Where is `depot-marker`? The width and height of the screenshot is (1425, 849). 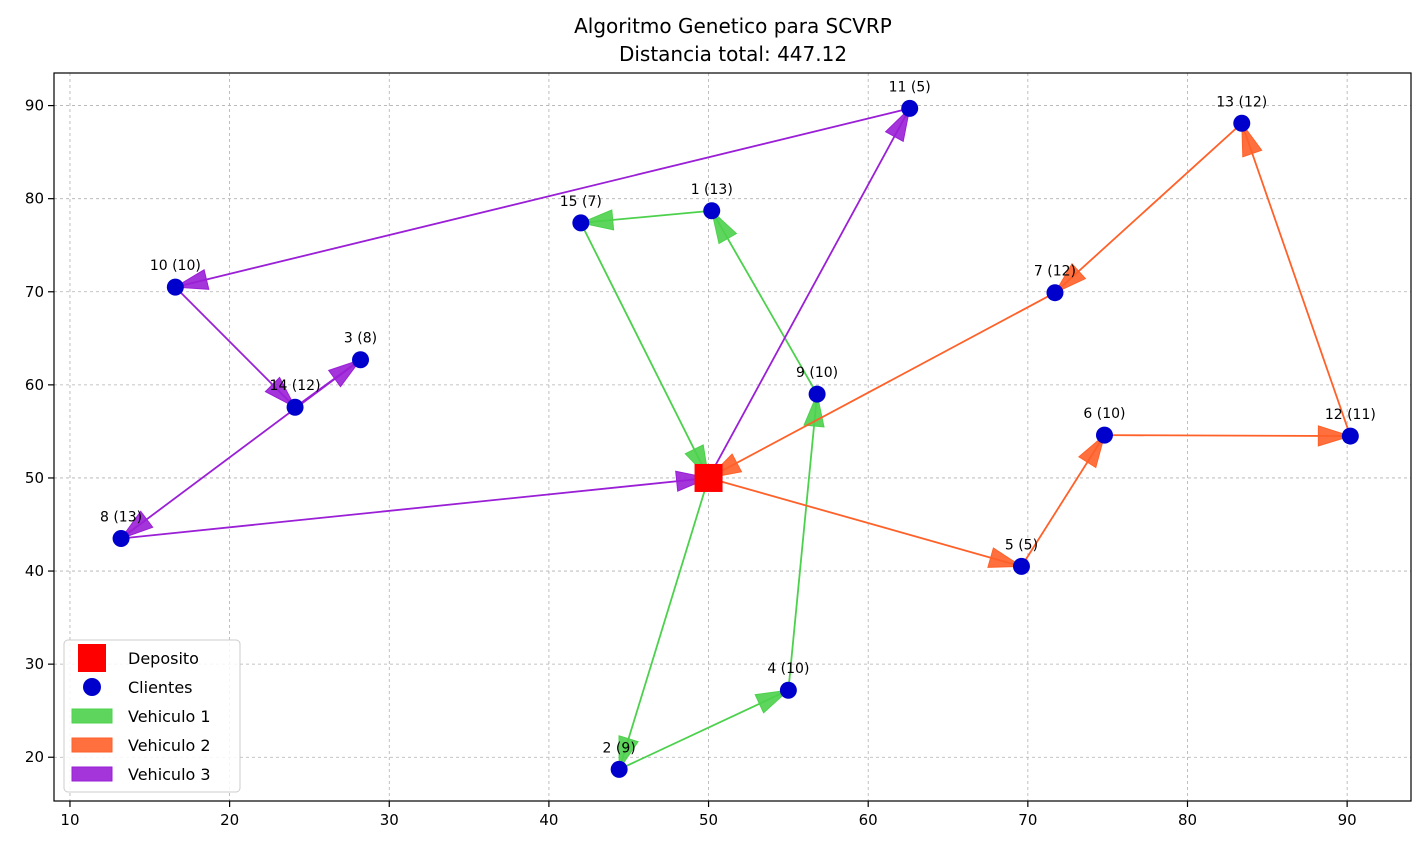 depot-marker is located at coordinates (708, 477).